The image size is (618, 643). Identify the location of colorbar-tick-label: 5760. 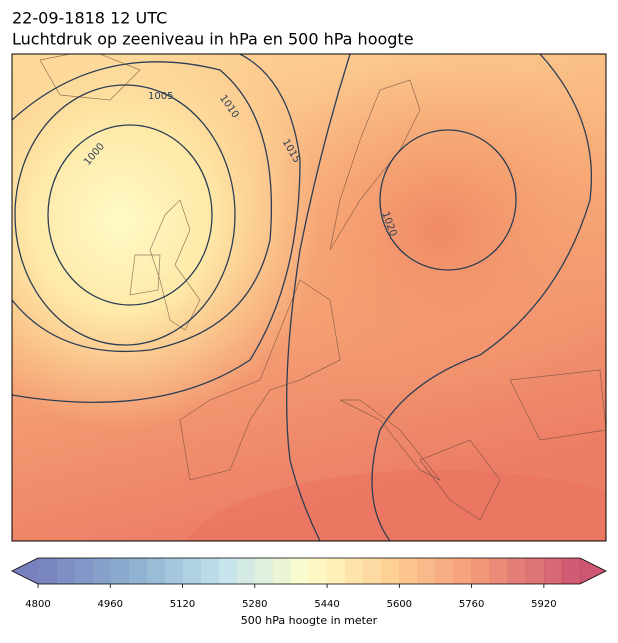
(471, 604).